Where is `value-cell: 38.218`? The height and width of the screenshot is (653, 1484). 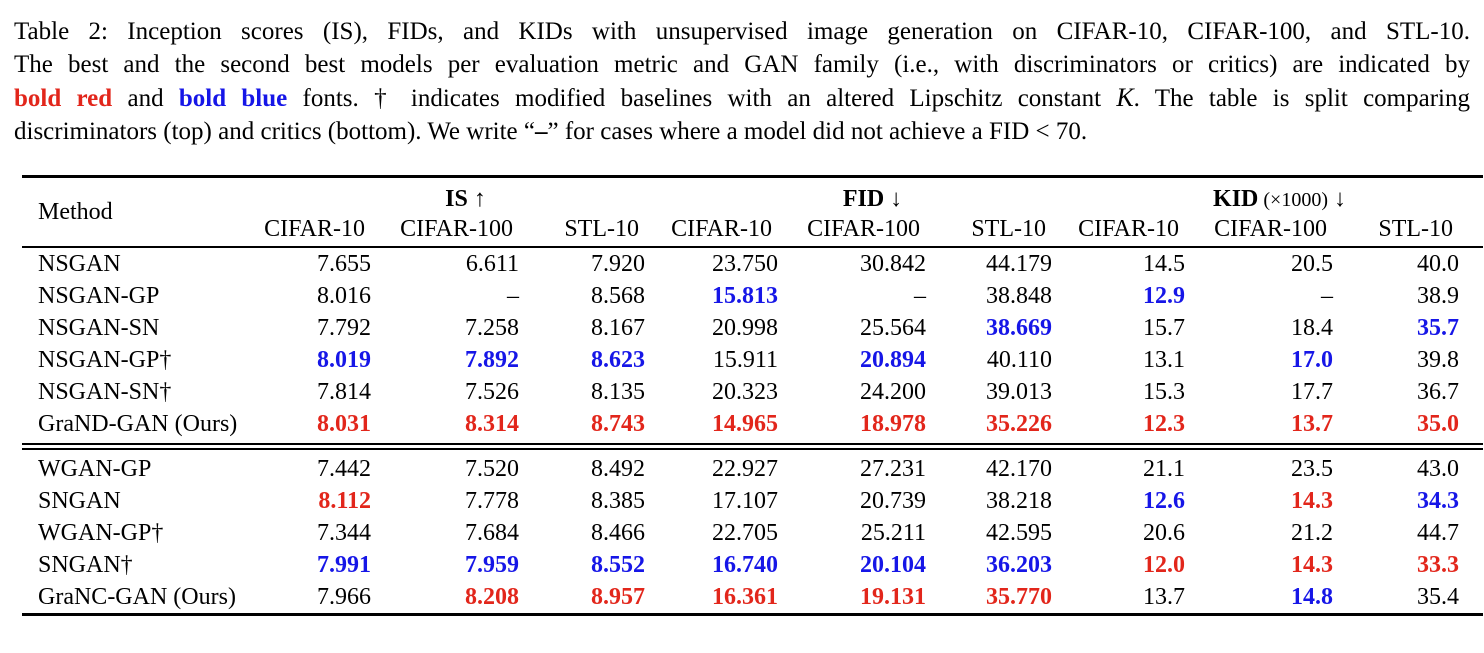 value-cell: 38.218 is located at coordinates (1019, 500).